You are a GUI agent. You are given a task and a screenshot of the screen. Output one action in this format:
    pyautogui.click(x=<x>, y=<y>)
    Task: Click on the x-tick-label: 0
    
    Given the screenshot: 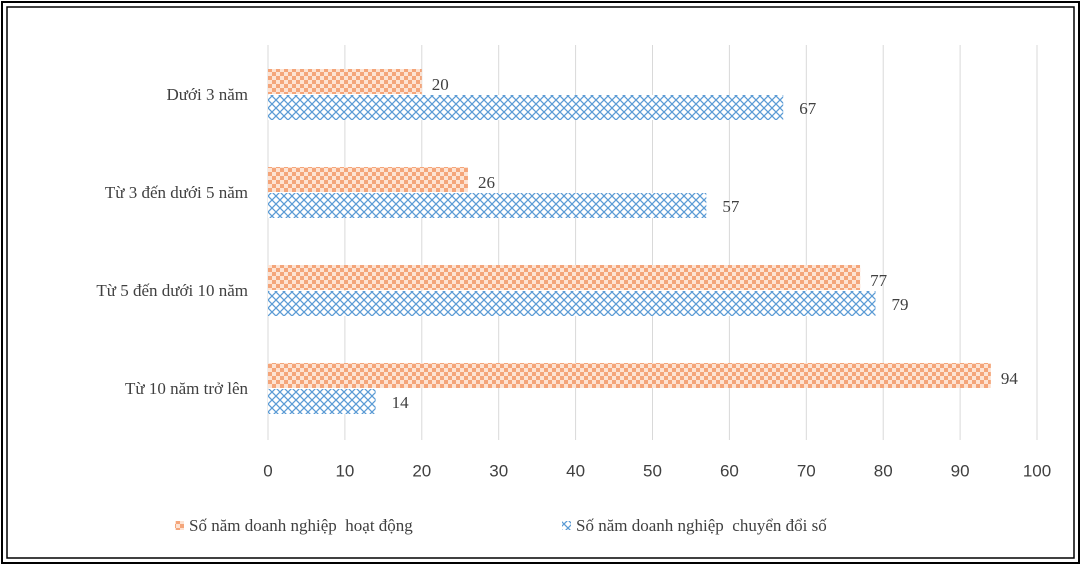 What is the action you would take?
    pyautogui.click(x=267, y=470)
    